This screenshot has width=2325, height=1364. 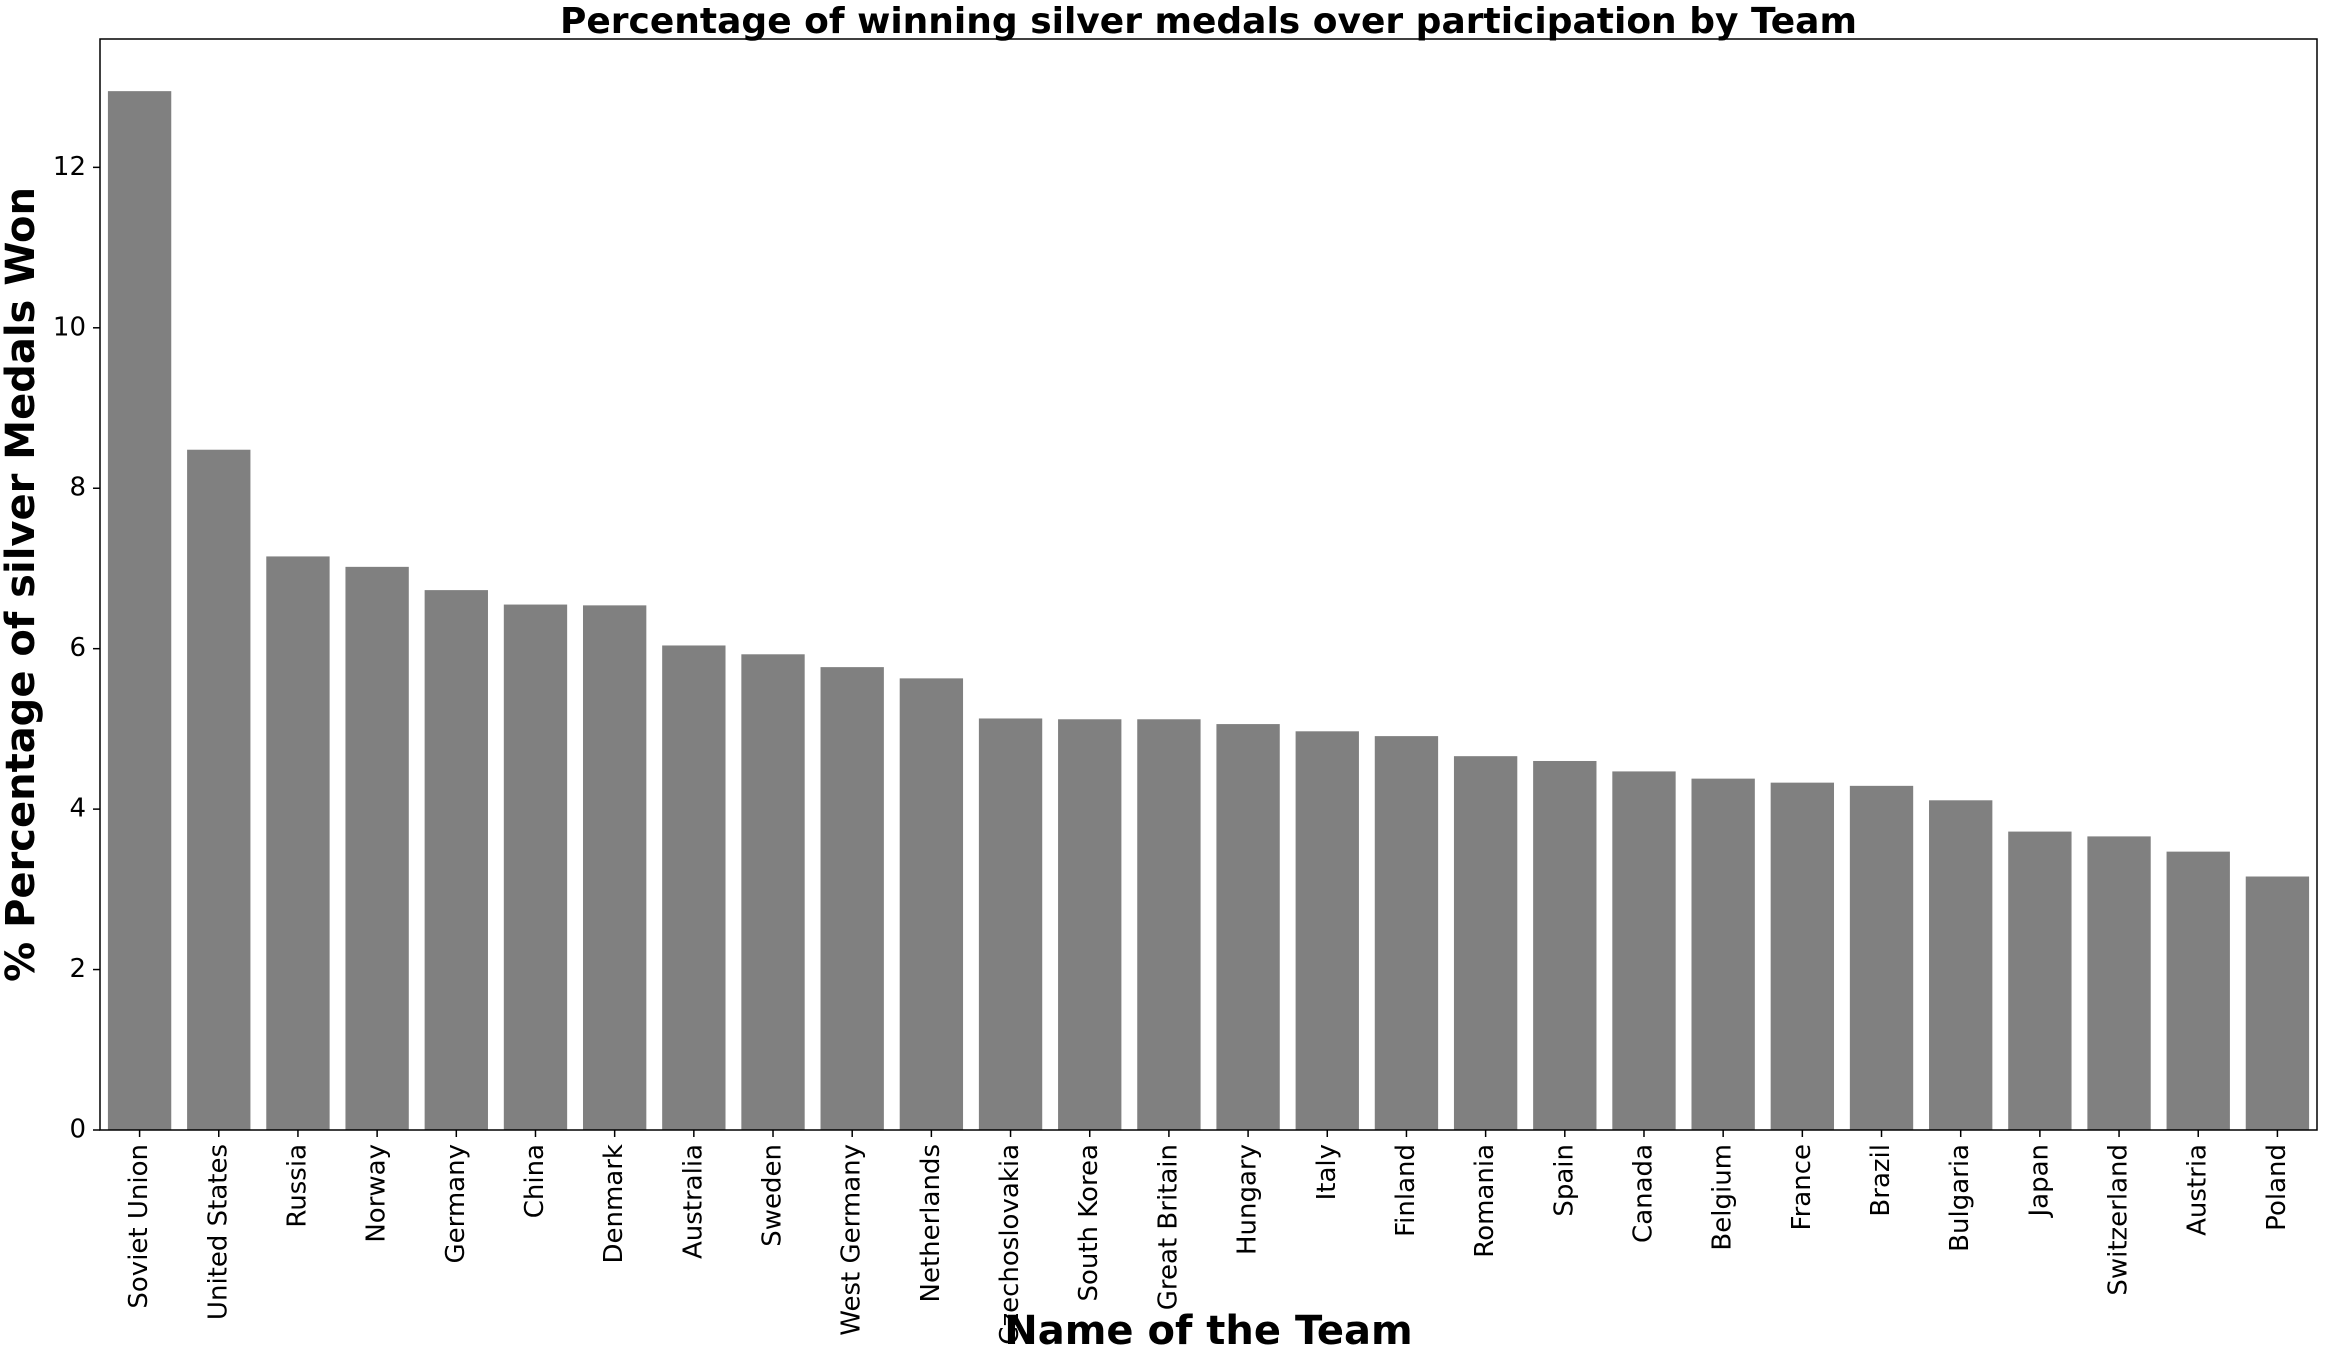 What do you see at coordinates (535, 867) in the screenshot?
I see `bar-china` at bounding box center [535, 867].